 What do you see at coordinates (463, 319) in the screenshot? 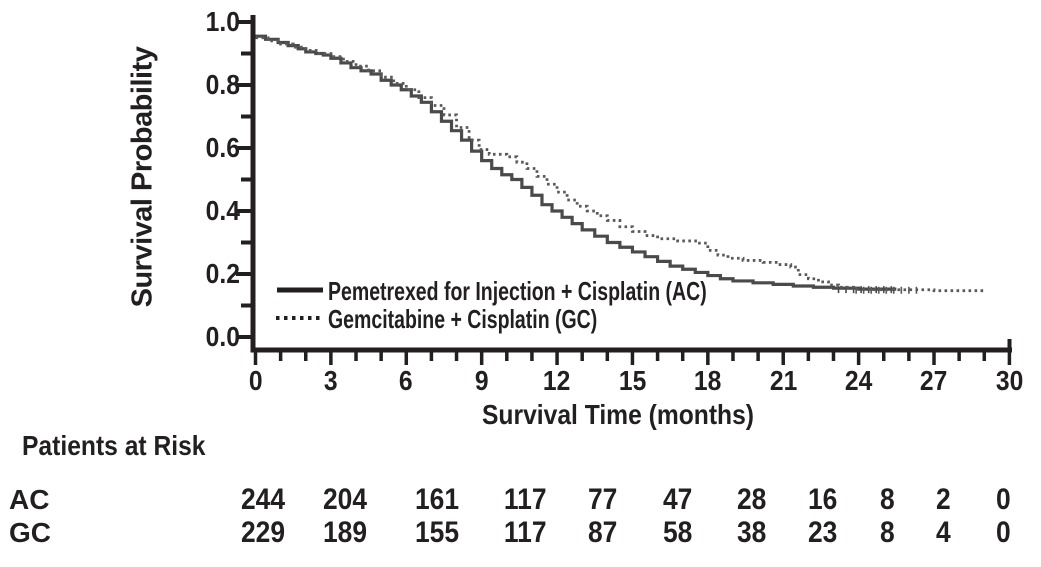
I see `legend-item-gc: Gemcitabine + Cisplatin (GC)` at bounding box center [463, 319].